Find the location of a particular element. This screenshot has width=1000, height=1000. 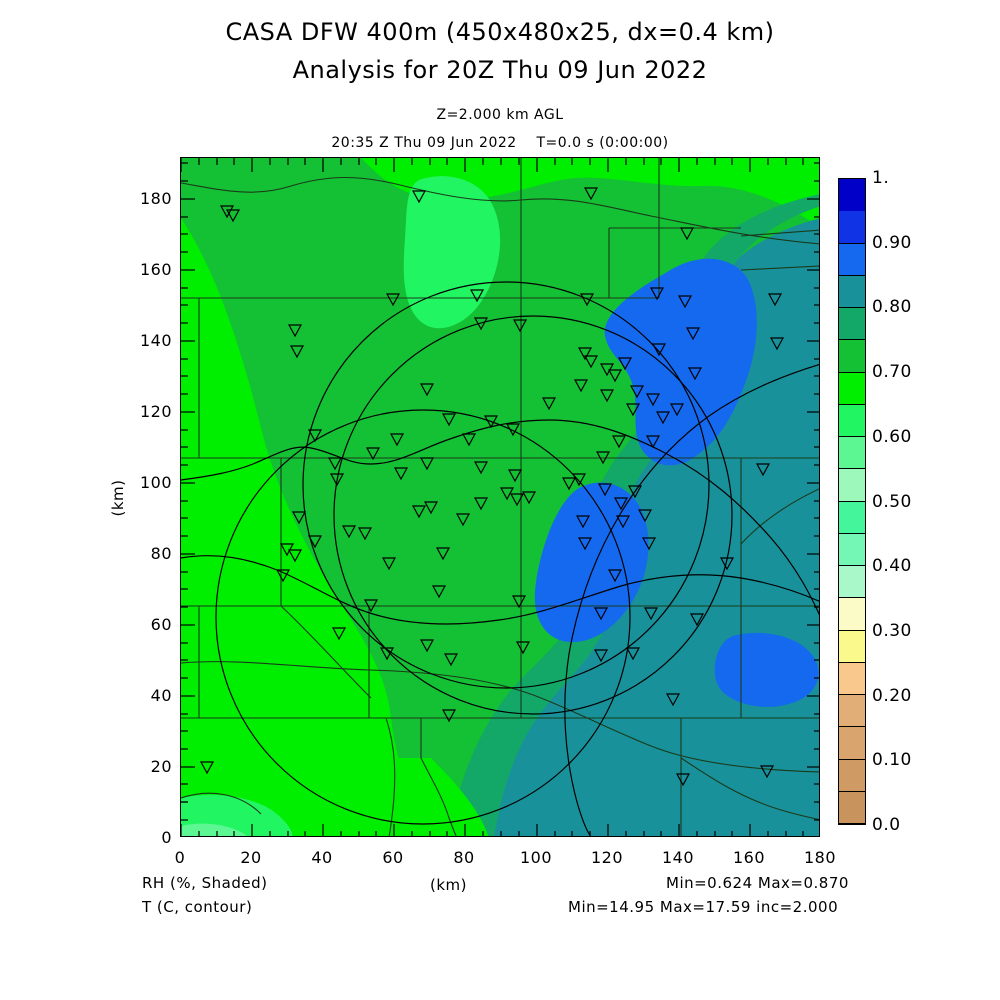

x-tick-180: 180 is located at coordinates (820, 857).